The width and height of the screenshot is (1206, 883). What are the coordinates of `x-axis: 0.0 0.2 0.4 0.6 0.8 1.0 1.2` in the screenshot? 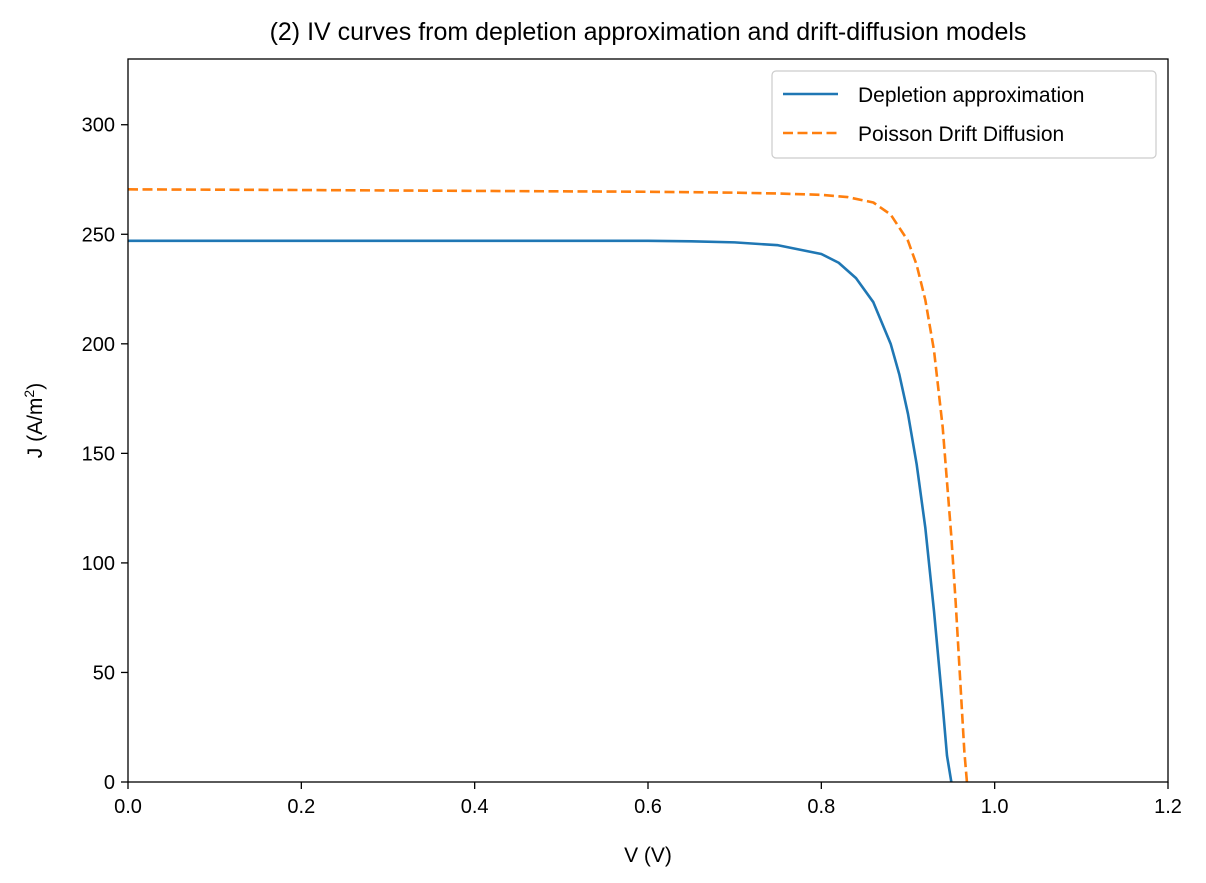 It's located at (648, 800).